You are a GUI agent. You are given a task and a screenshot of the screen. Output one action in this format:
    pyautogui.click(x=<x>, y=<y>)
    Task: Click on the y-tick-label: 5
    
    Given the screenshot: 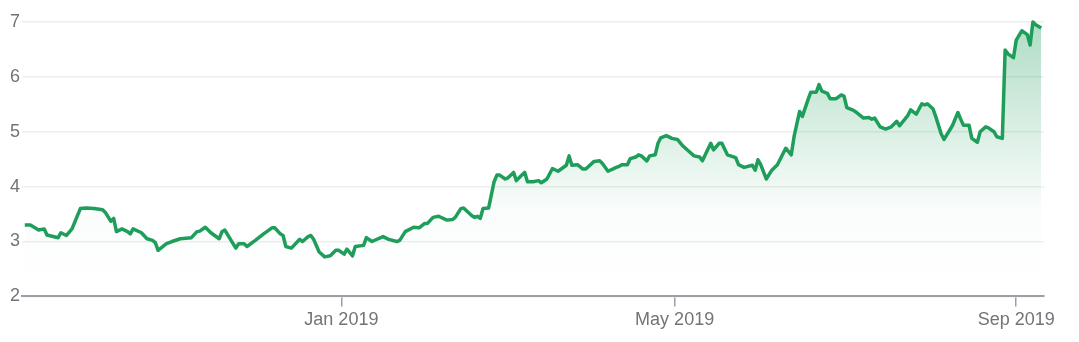 What is the action you would take?
    pyautogui.click(x=15, y=130)
    